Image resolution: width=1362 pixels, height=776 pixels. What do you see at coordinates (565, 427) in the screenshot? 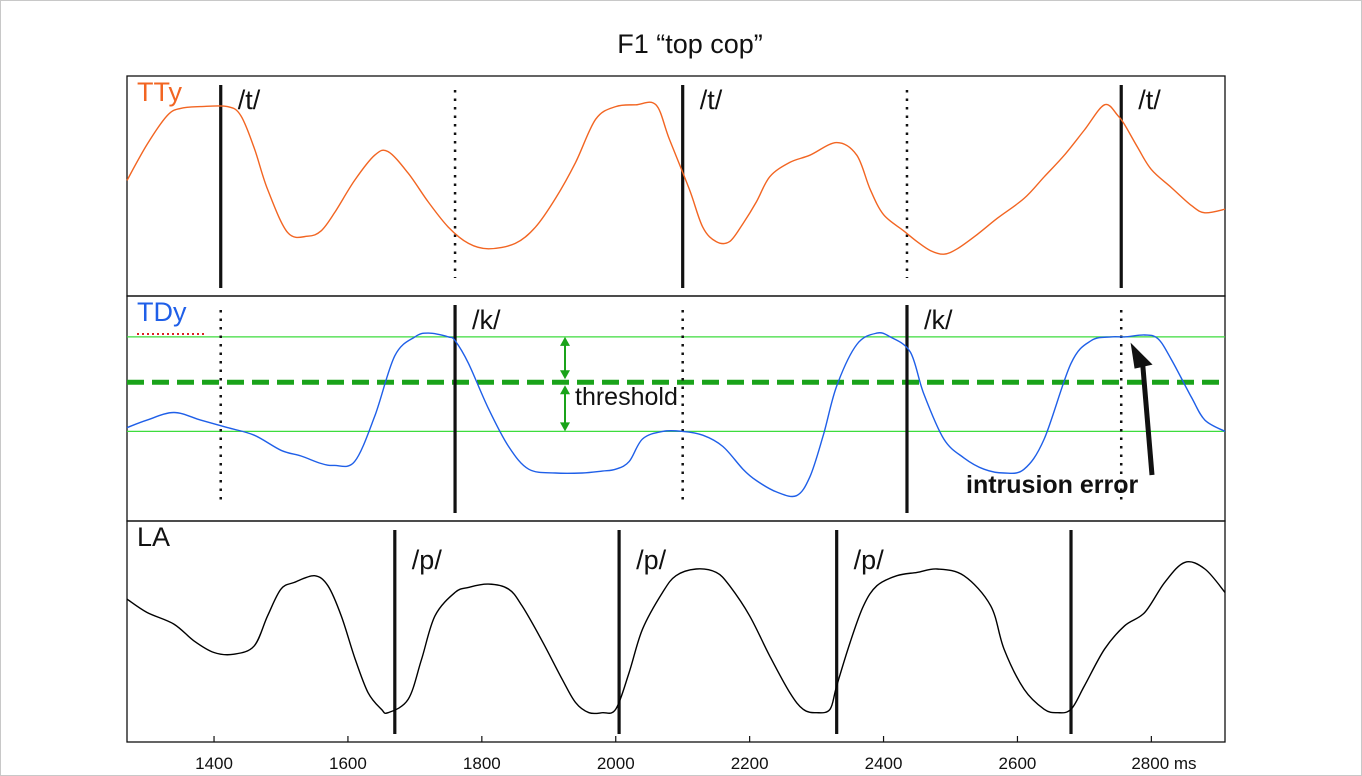
I see `threshold-range-arrow-lower-head-down` at bounding box center [565, 427].